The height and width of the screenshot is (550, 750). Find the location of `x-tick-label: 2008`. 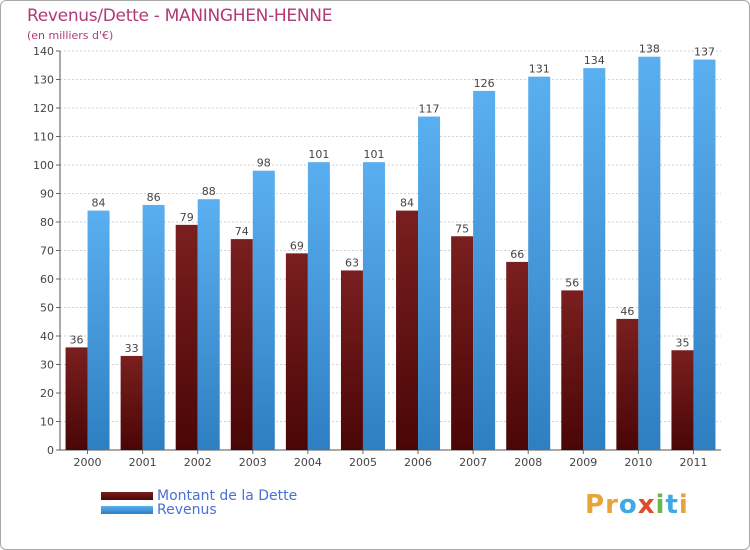

x-tick-label: 2008 is located at coordinates (528, 462).